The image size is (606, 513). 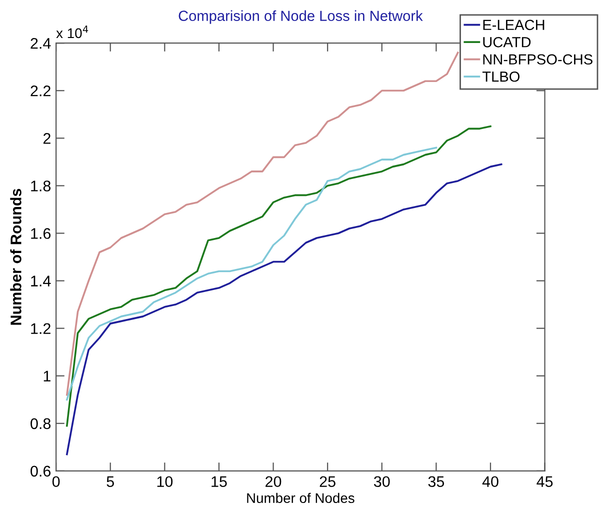 What do you see at coordinates (513, 25) in the screenshot?
I see `legend-label: E-LEACH` at bounding box center [513, 25].